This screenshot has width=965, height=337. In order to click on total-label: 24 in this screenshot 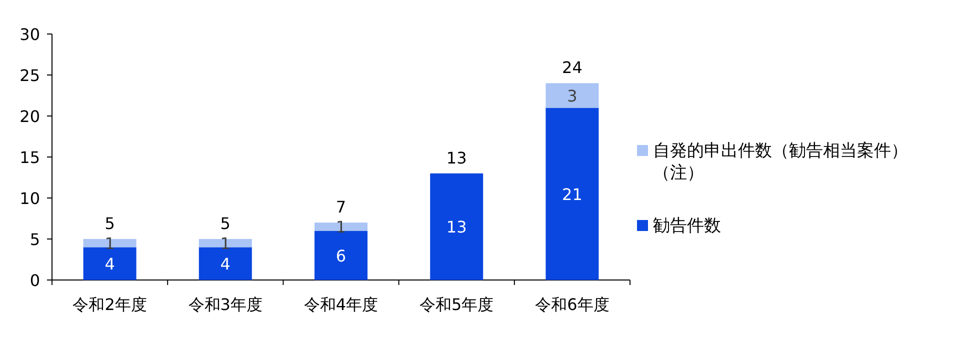, I will do `click(572, 68)`.